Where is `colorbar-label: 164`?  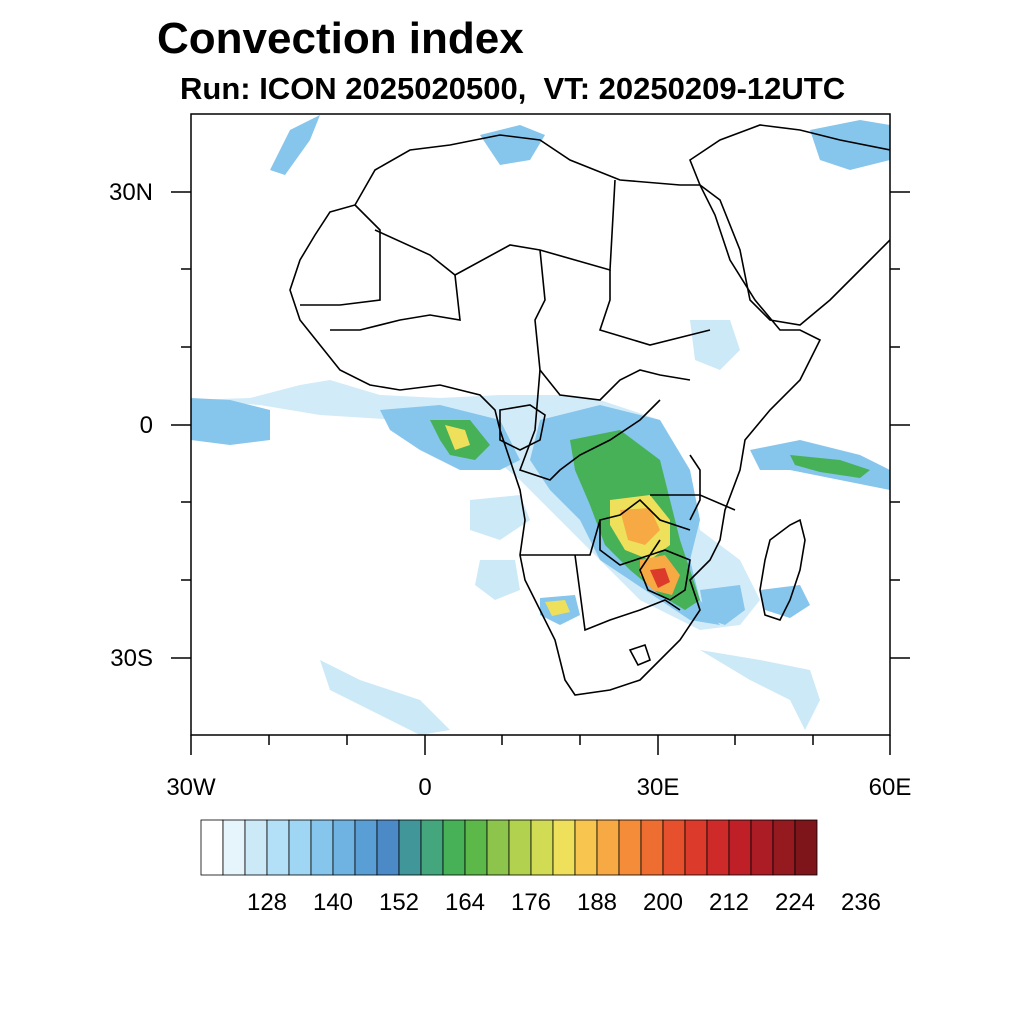 colorbar-label: 164 is located at coordinates (465, 902).